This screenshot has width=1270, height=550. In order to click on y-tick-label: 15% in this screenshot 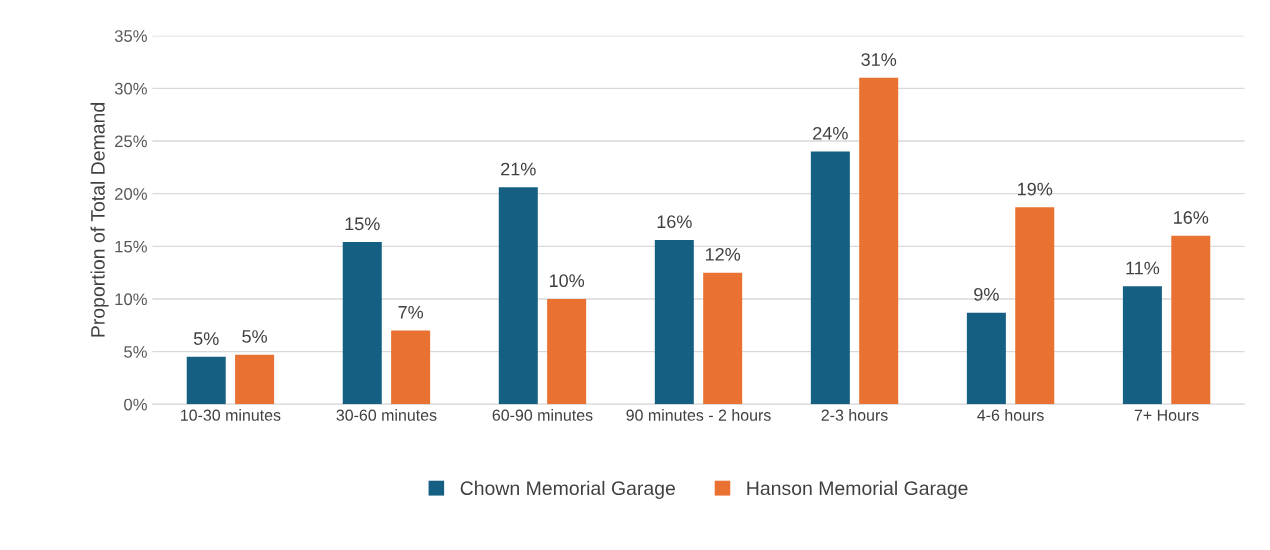, I will do `click(131, 246)`.